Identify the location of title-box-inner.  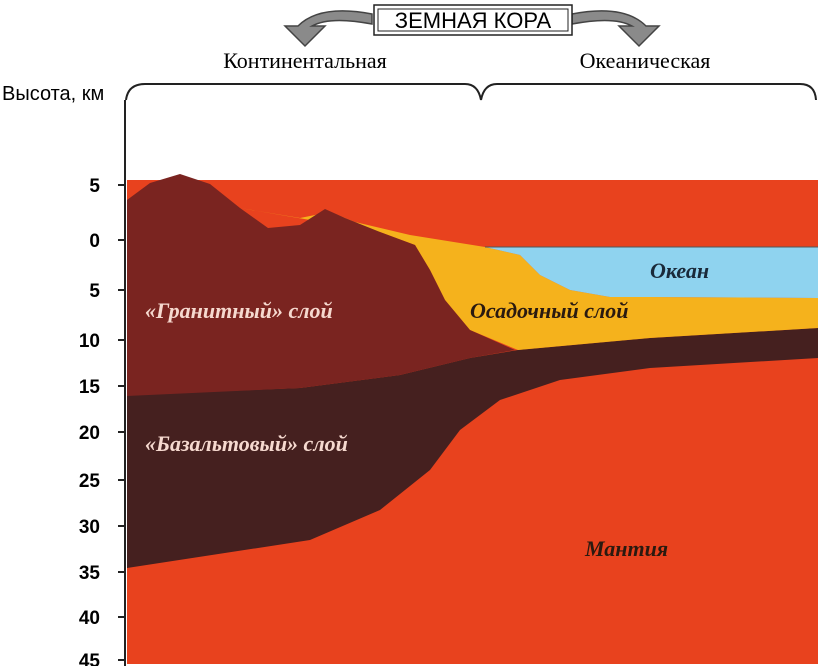
(473, 20).